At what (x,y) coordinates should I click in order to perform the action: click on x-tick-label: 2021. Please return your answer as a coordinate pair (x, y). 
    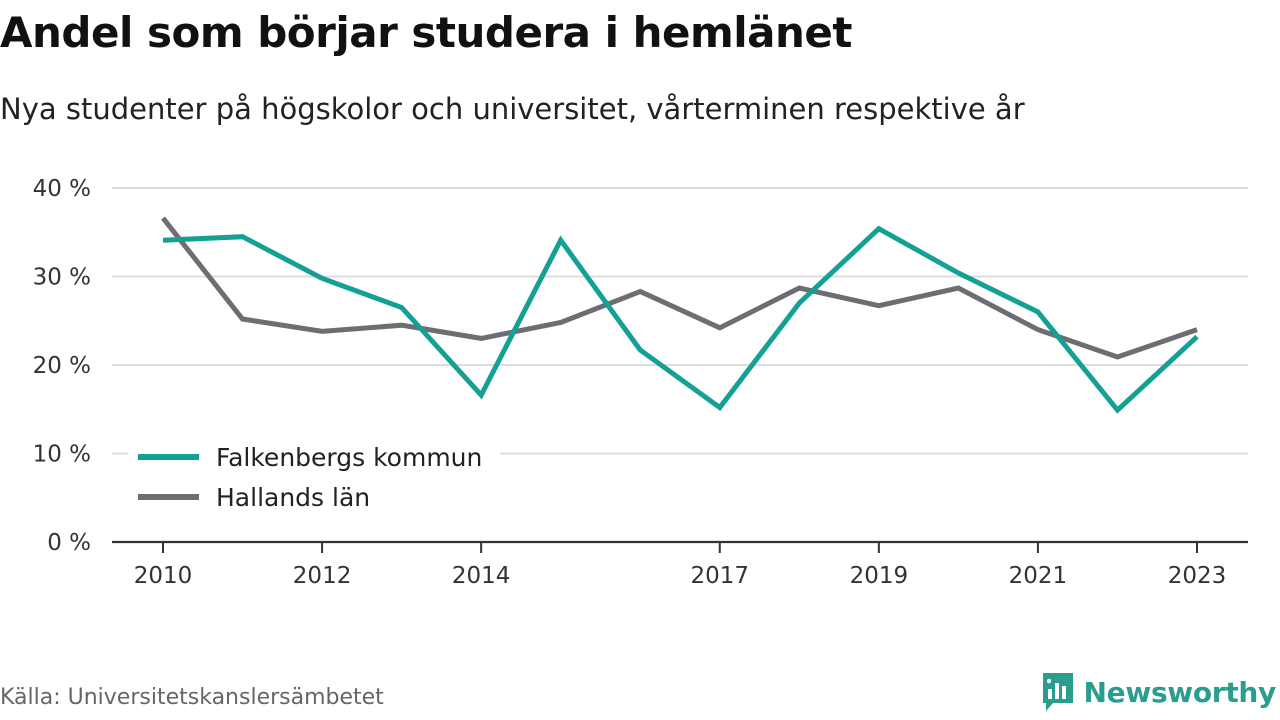
    Looking at the image, I should click on (1038, 576).